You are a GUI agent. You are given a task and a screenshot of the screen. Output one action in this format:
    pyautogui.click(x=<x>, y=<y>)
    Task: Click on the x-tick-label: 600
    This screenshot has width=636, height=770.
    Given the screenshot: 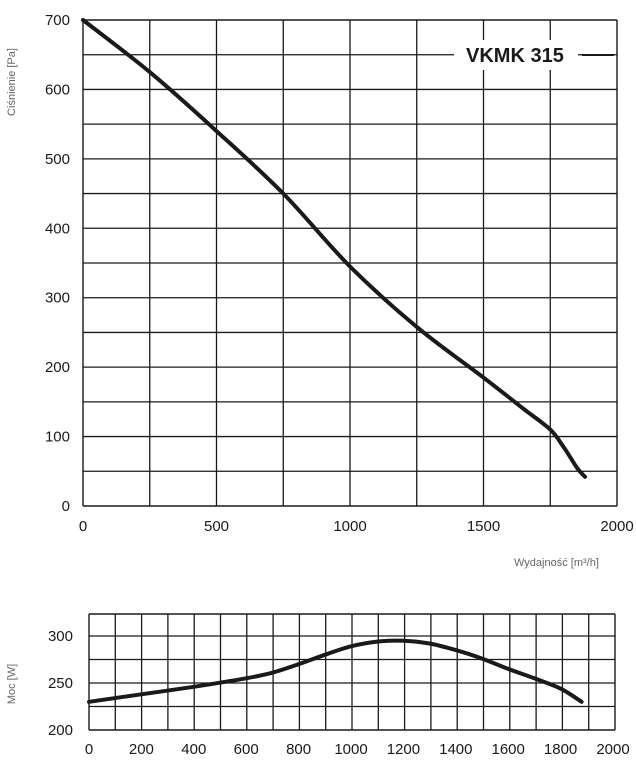 What is the action you would take?
    pyautogui.click(x=246, y=749)
    